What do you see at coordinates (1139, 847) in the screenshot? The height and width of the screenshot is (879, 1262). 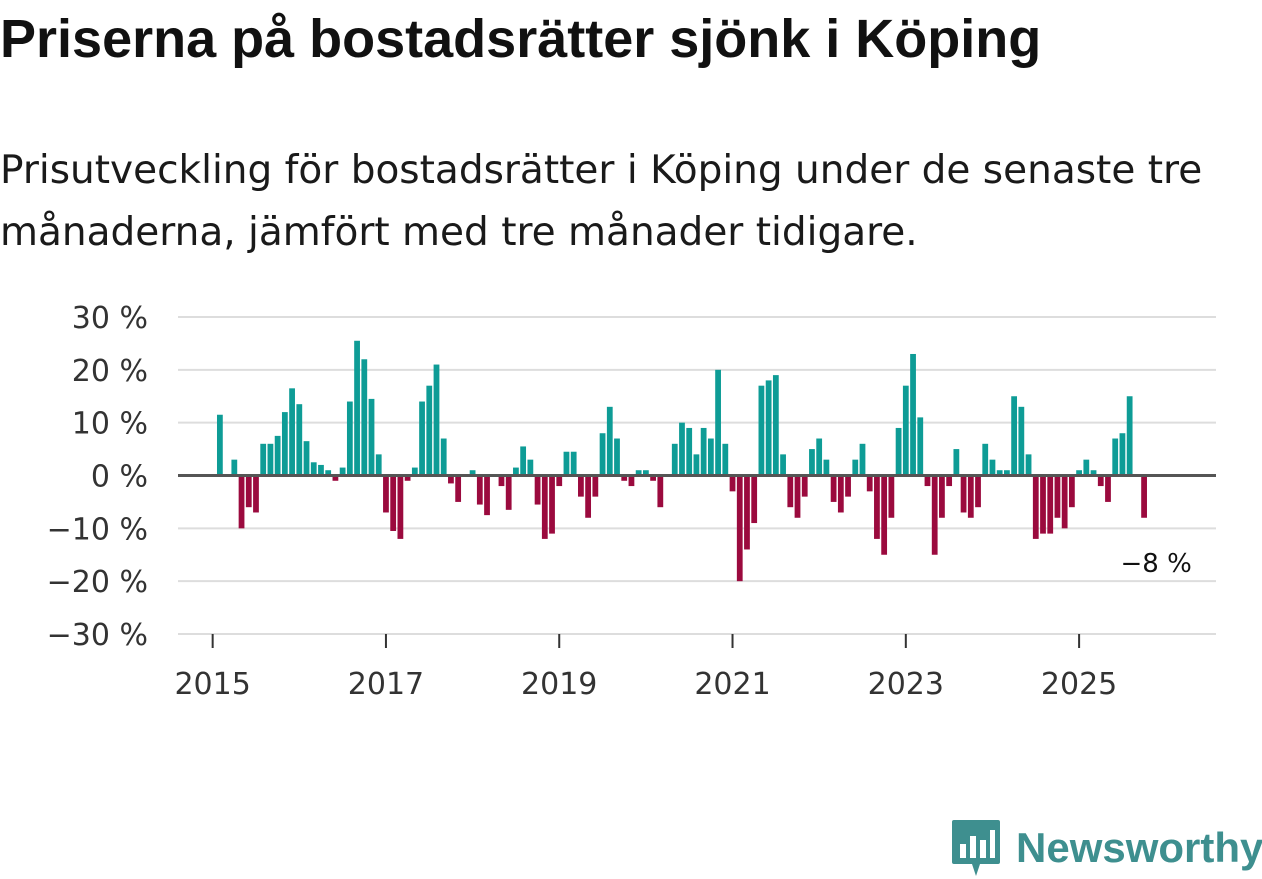 I see `brand-name: Newsworthy` at bounding box center [1139, 847].